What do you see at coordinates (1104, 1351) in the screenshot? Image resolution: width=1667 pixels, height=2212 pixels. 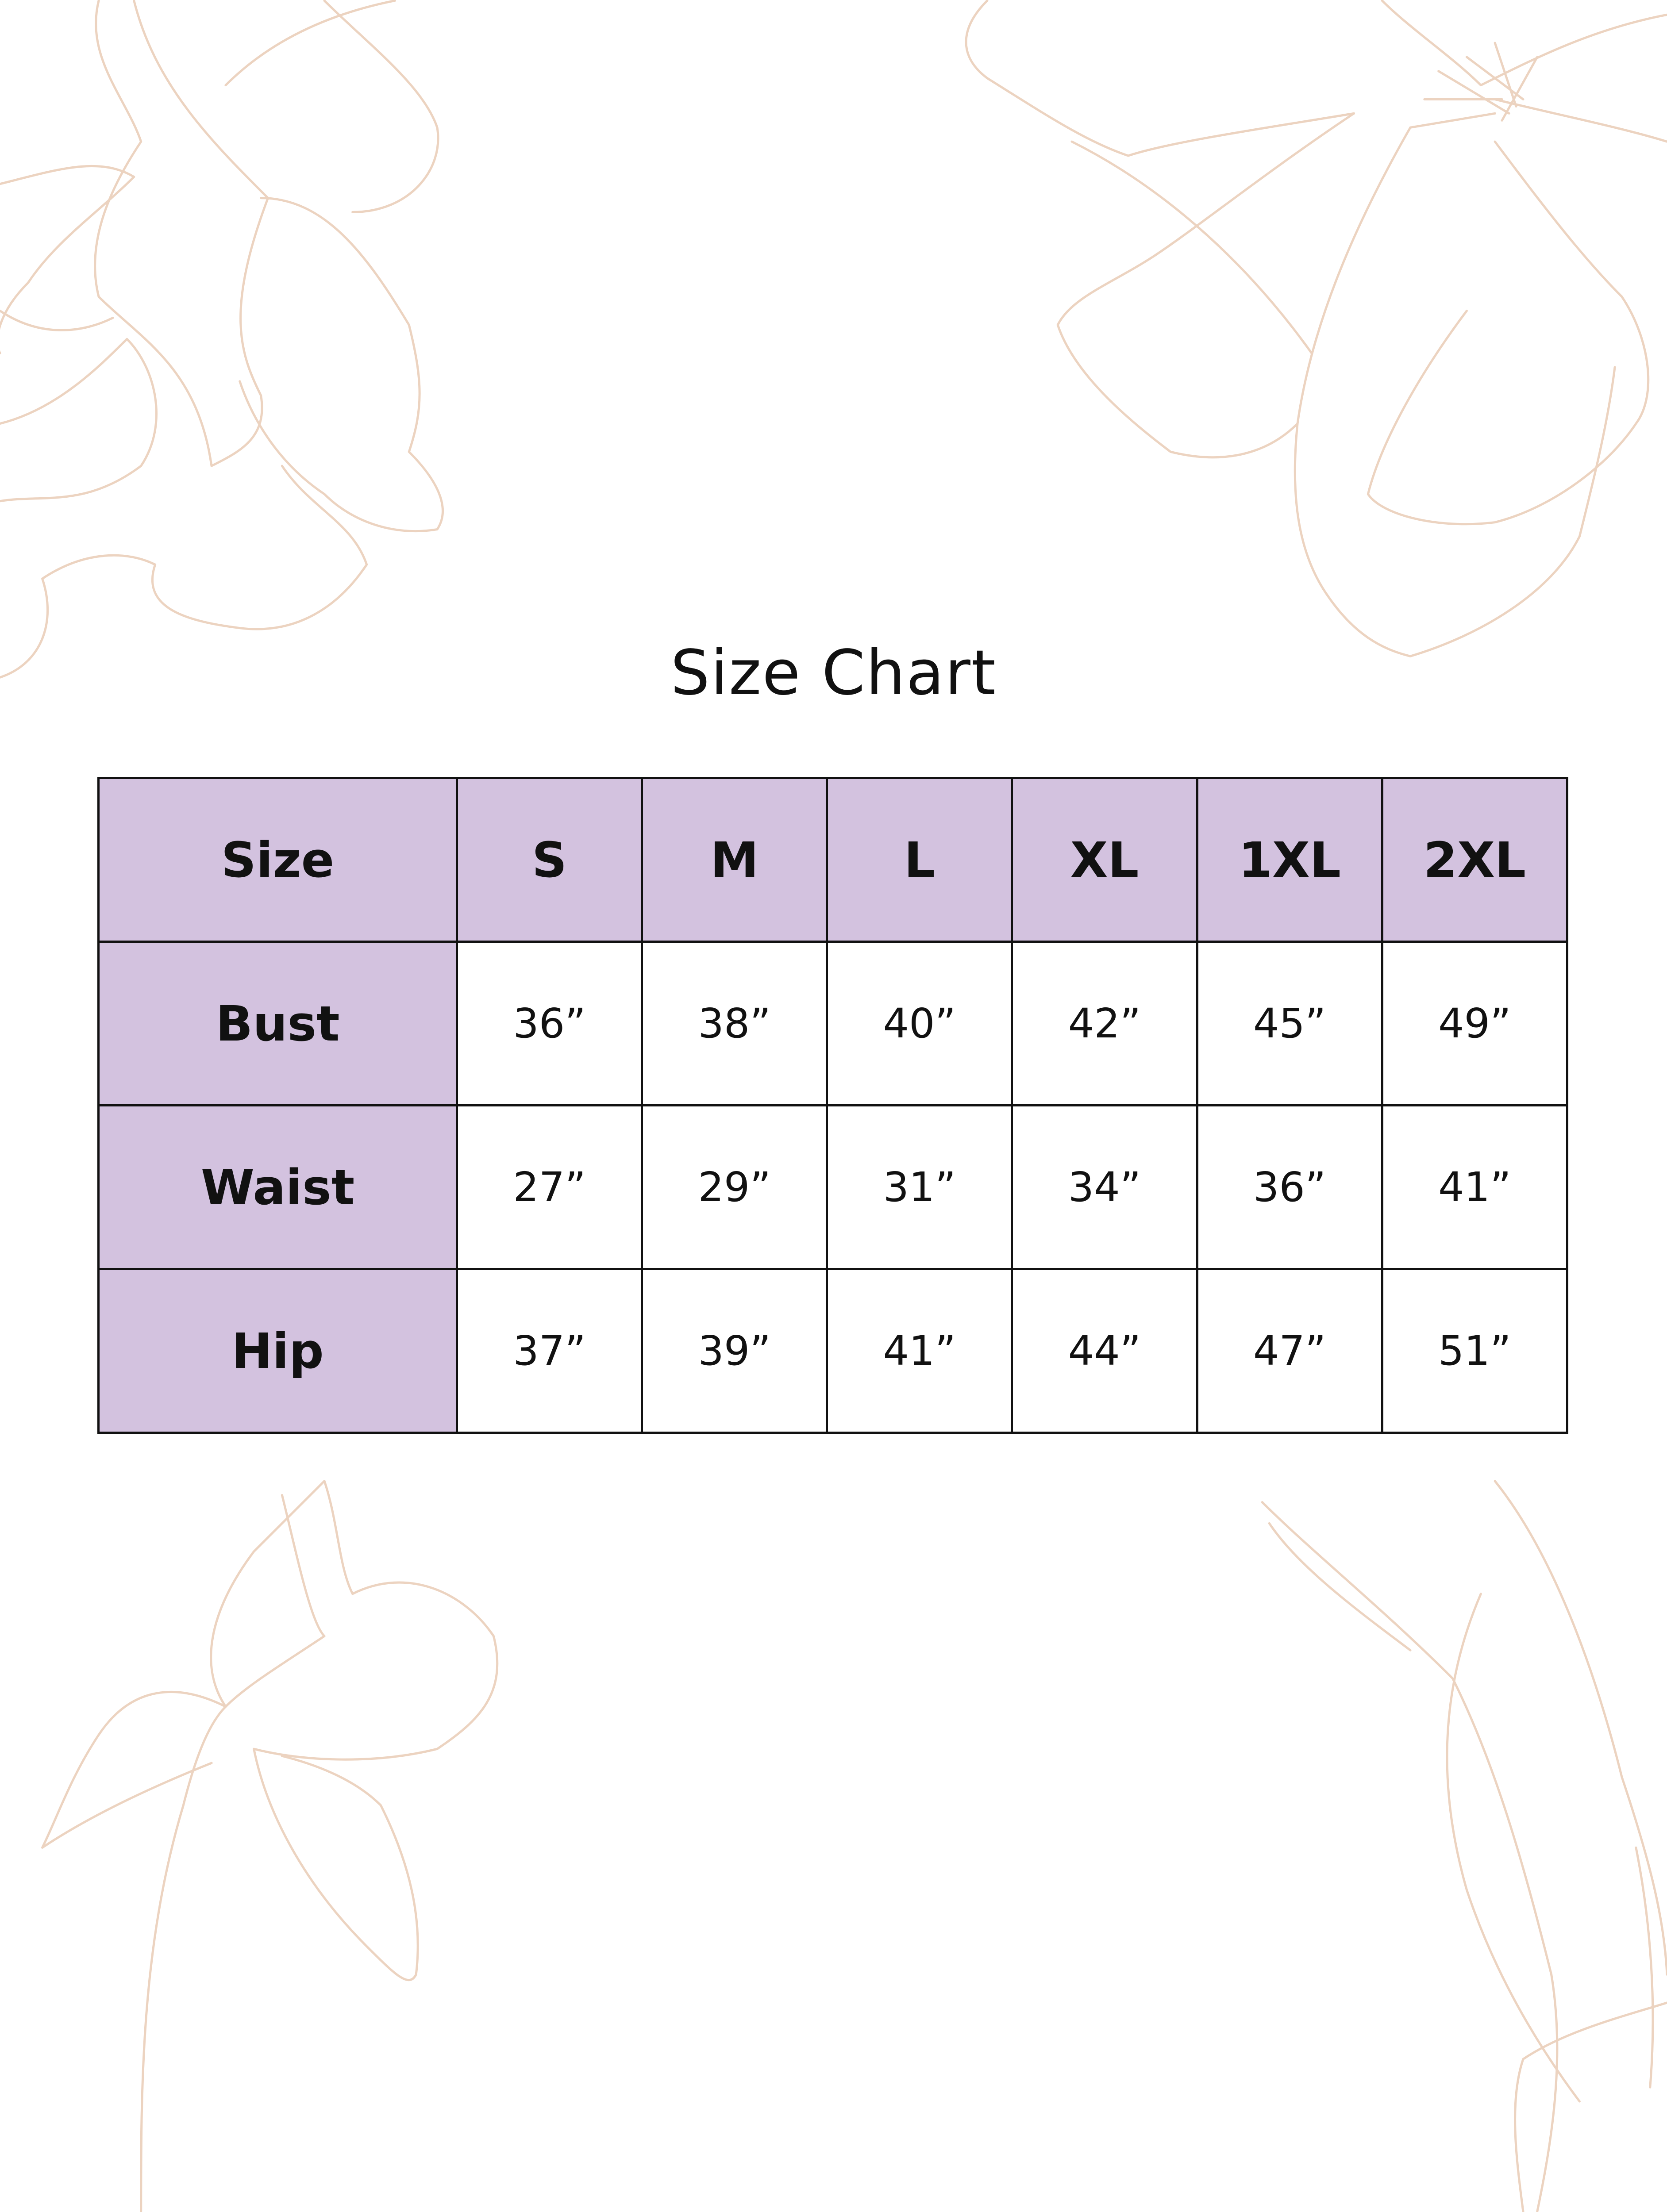 I see `table-cell: 44”` at bounding box center [1104, 1351].